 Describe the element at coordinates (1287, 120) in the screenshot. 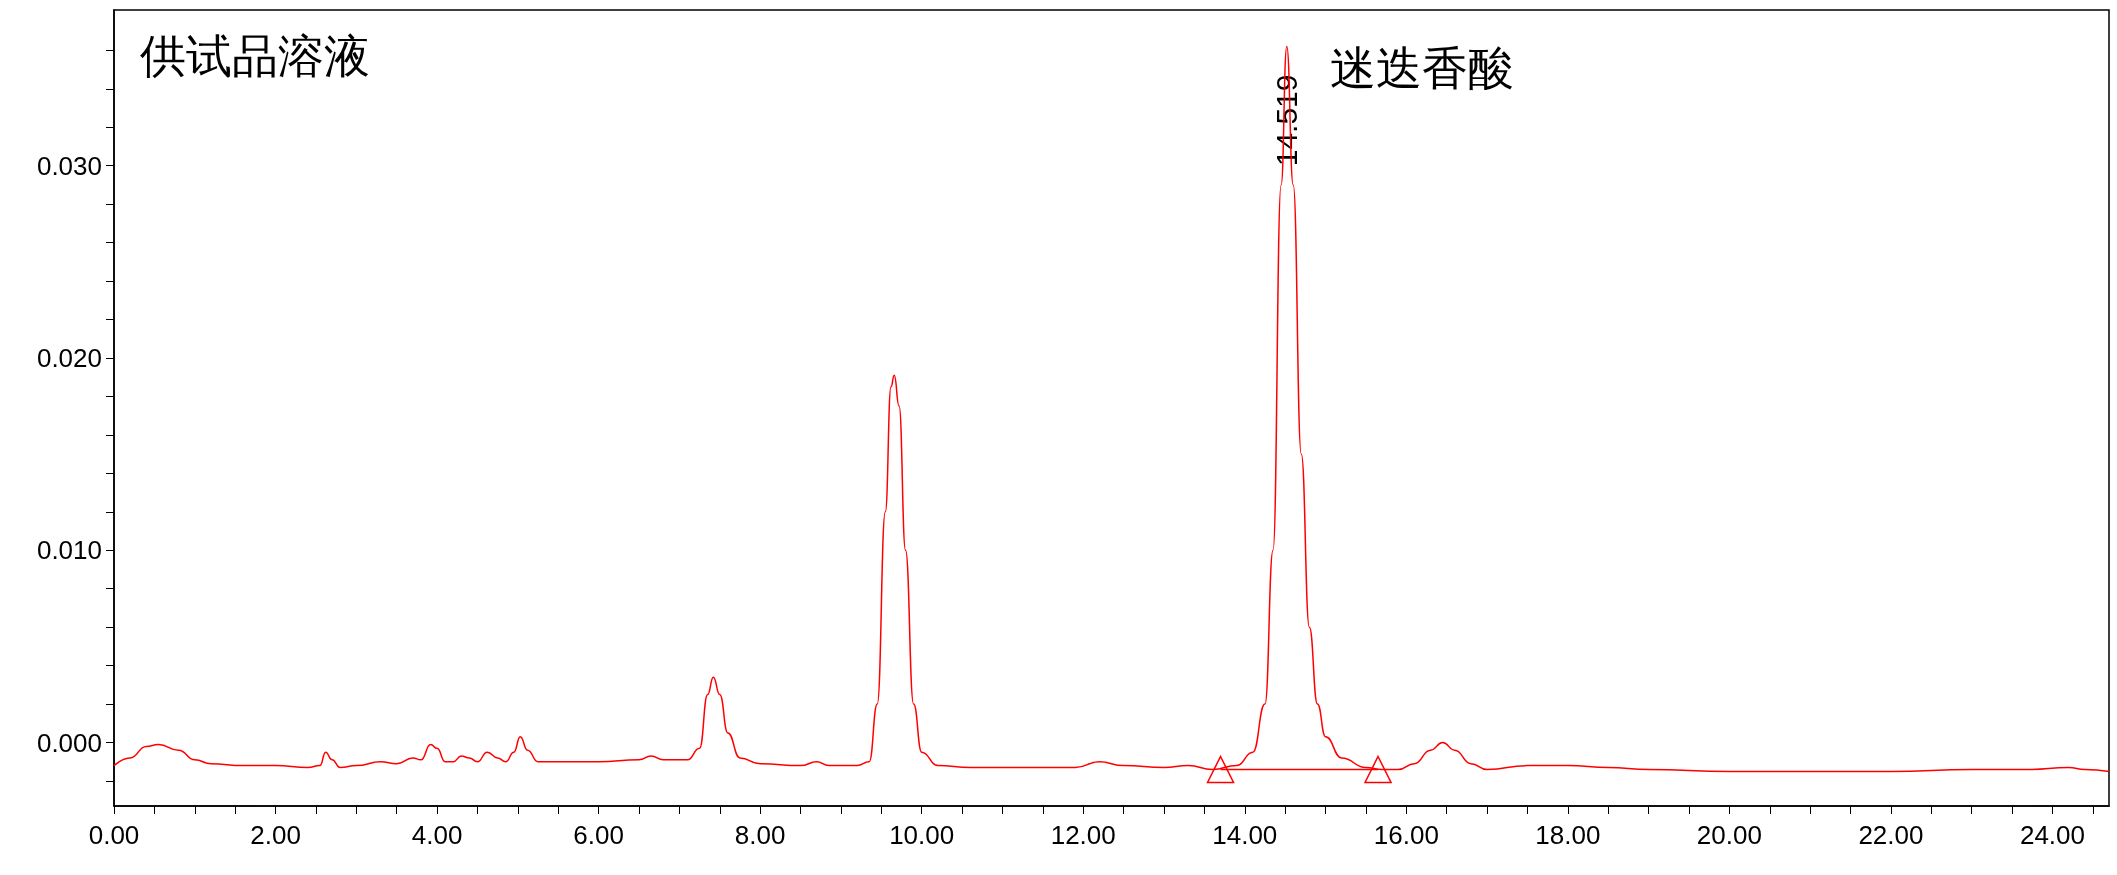

I see `annotation: 14.519` at that location.